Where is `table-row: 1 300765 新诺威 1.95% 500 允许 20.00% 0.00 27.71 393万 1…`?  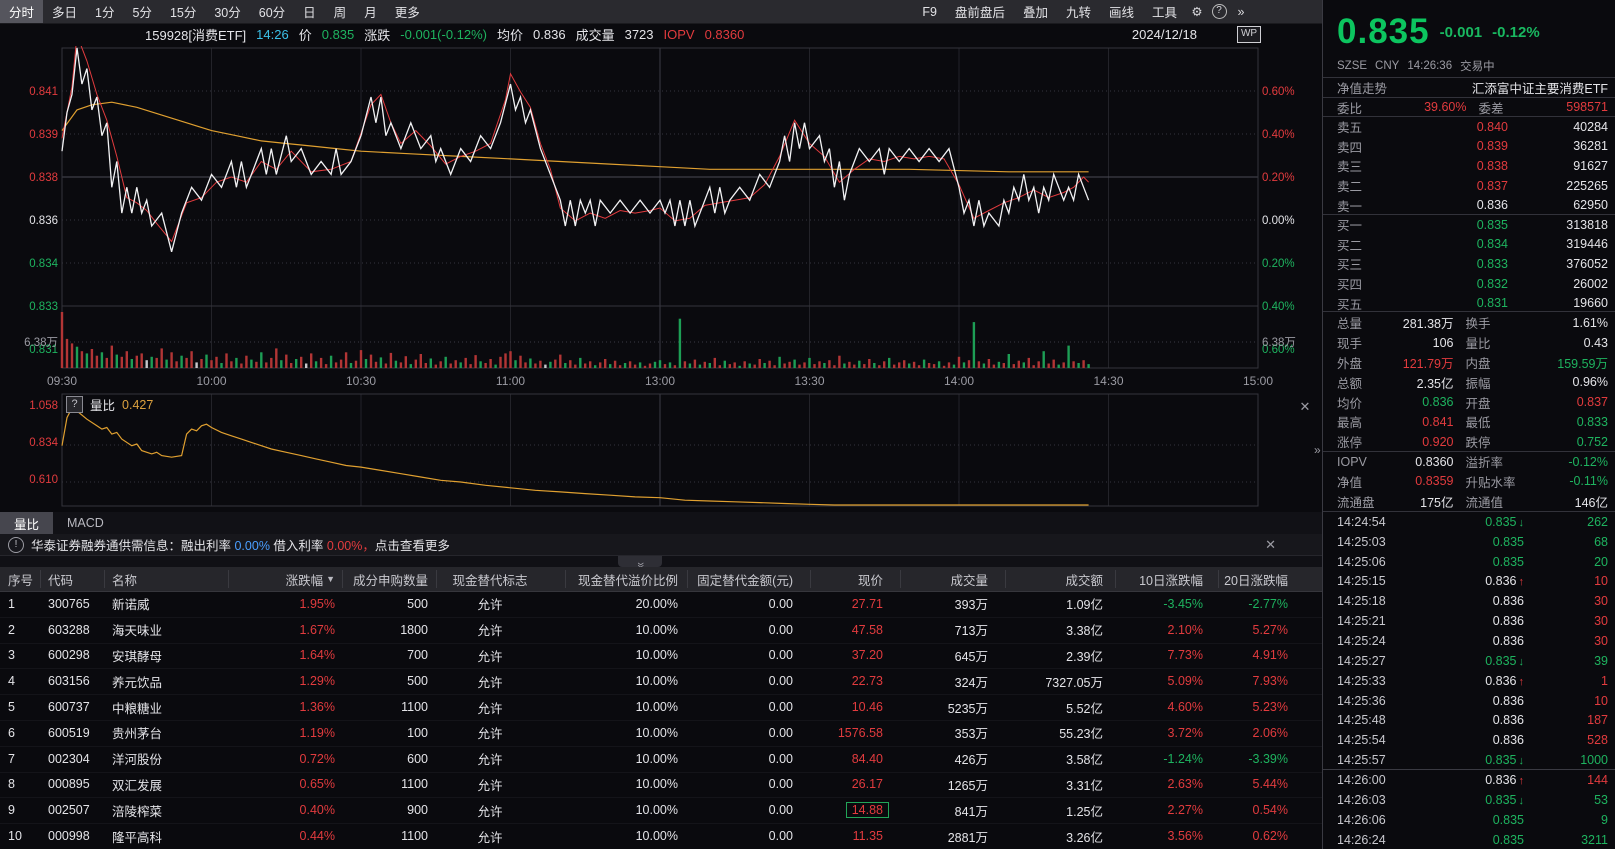 table-row: 1 300765 新诺威 1.95% 500 允许 20.00% 0.00 27.71 393万 1… is located at coordinates (661, 604).